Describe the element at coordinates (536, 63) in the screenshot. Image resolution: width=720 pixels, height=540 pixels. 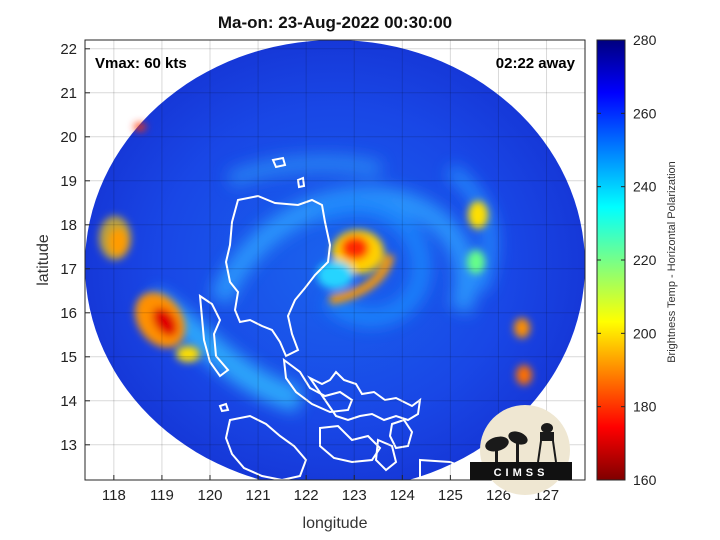
I see `time-away-annotation: 02:22 away` at that location.